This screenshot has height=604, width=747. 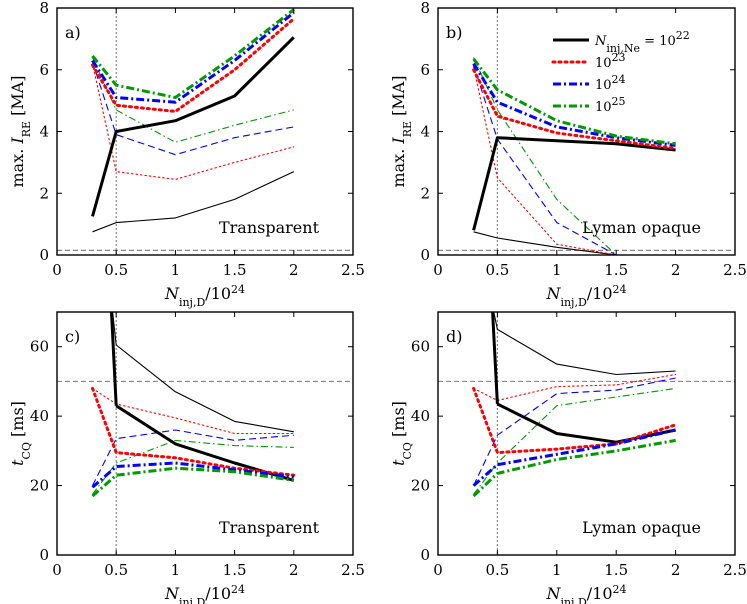 I want to click on legend-label: 1024, so click(x=610, y=83).